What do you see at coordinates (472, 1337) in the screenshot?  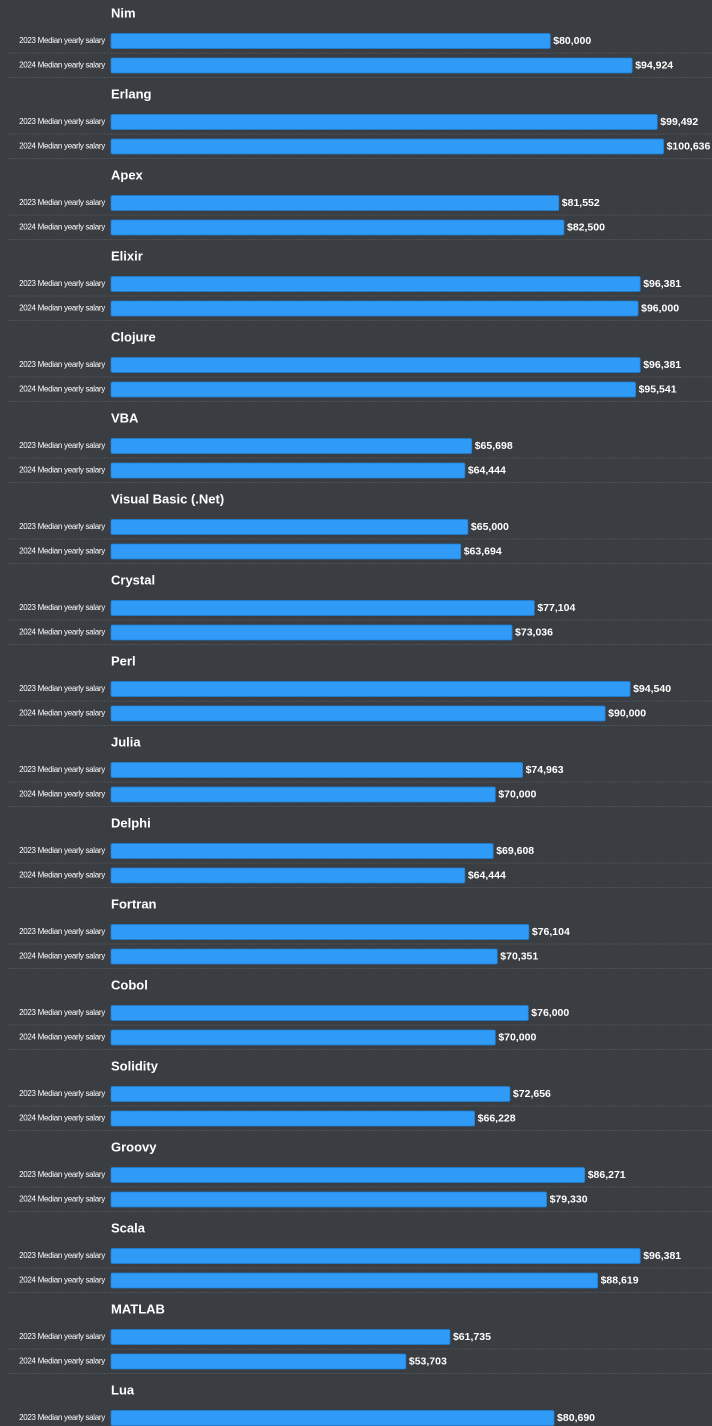 I see `value-label: $61,735` at bounding box center [472, 1337].